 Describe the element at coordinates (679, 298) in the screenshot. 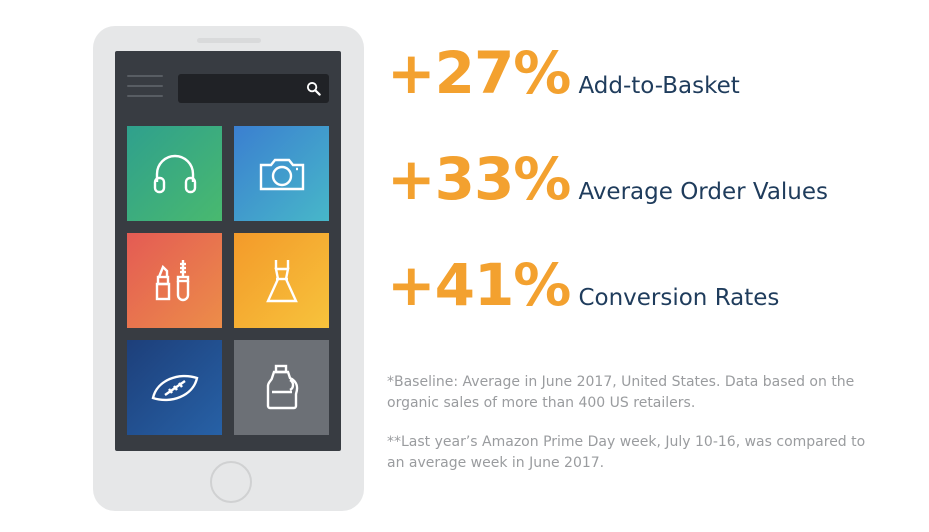

I see `stat-label: Conversion Rates` at that location.